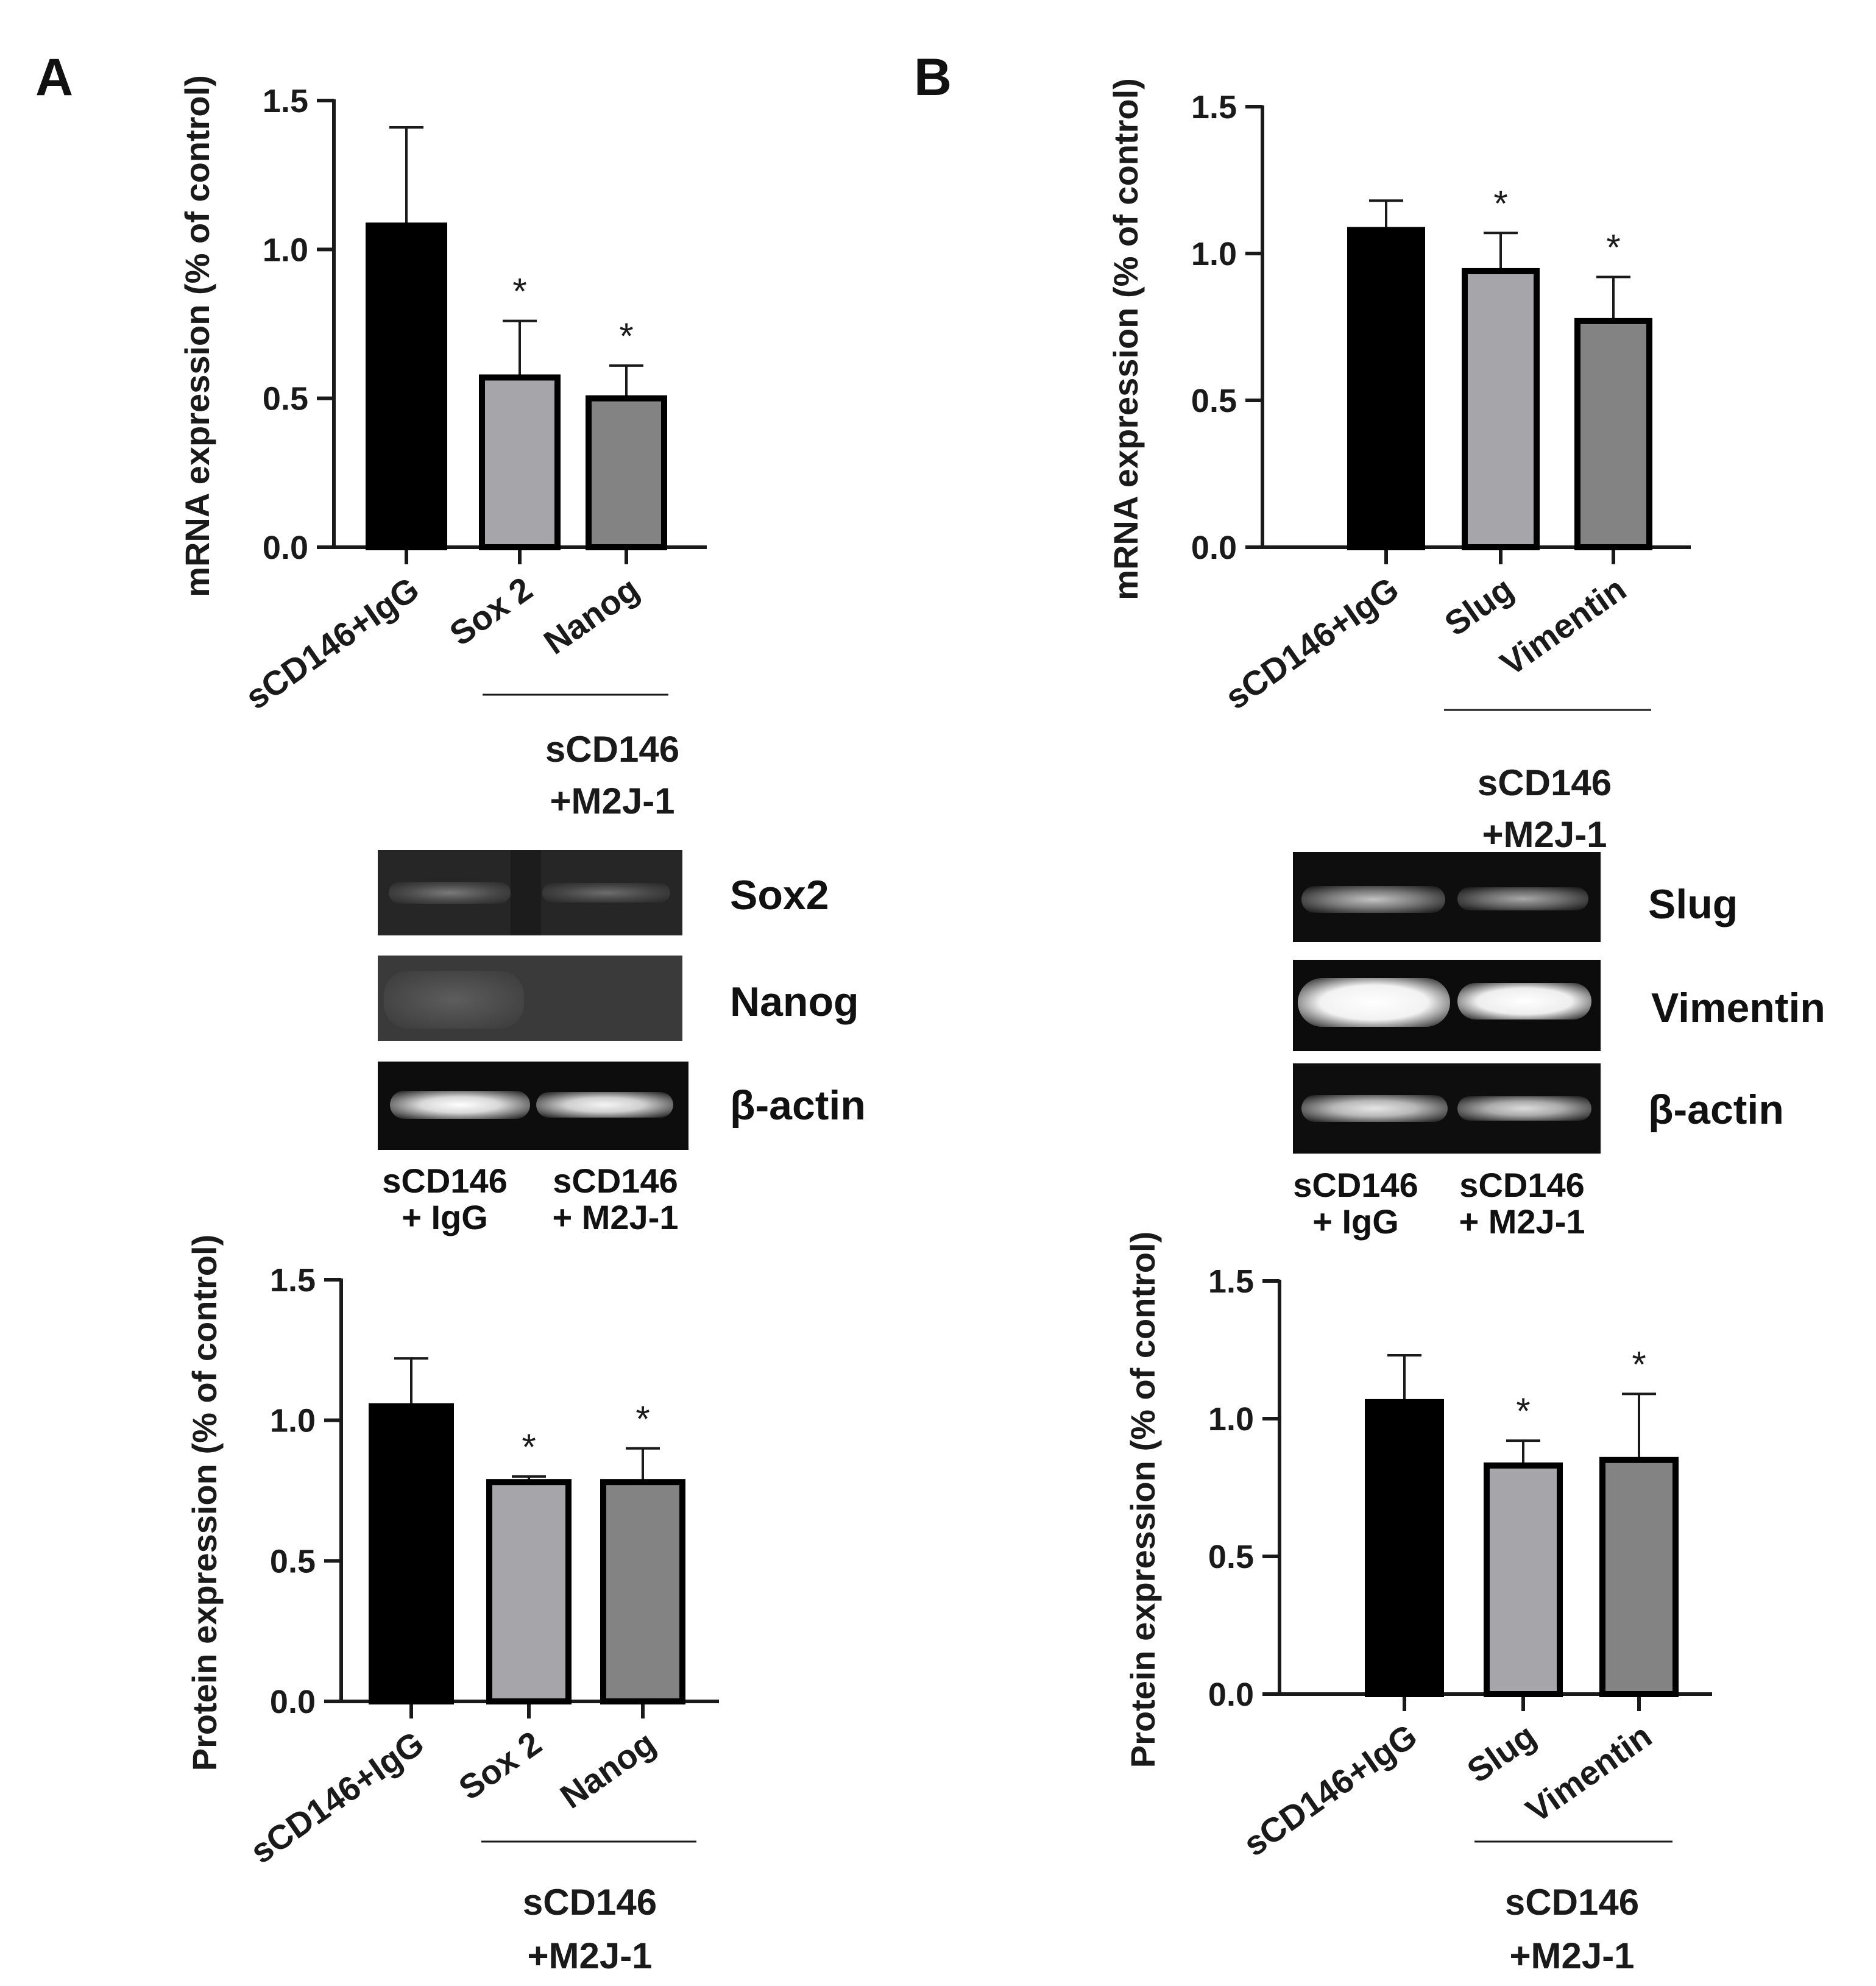  What do you see at coordinates (612, 801) in the screenshot?
I see `a-mrna-group-label-line2: +M2J-1` at bounding box center [612, 801].